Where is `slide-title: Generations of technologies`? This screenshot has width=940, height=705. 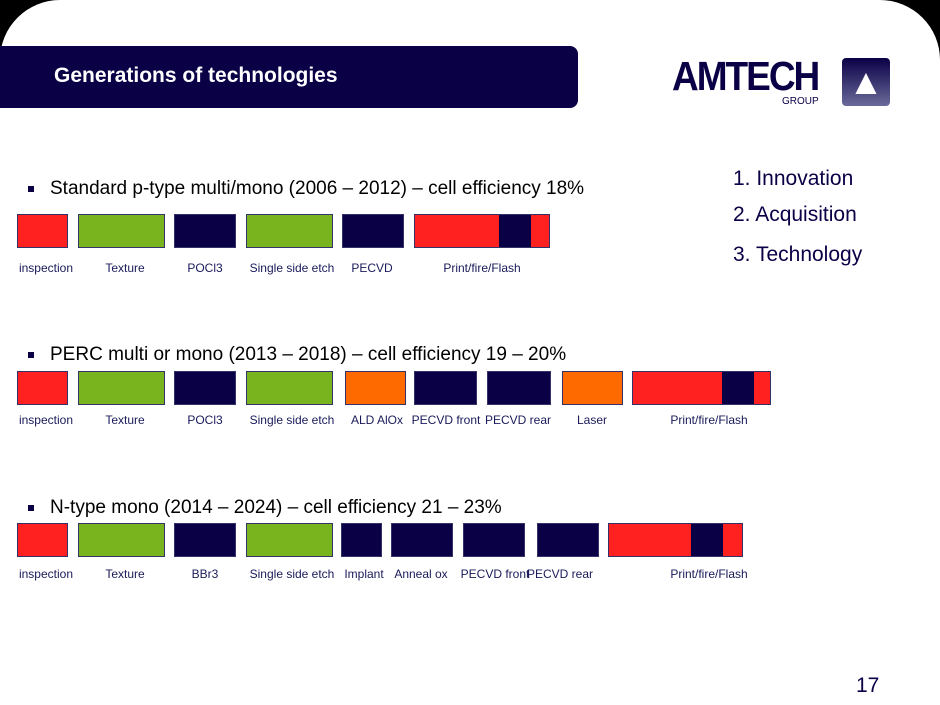
slide-title: Generations of technologies is located at coordinates (196, 75).